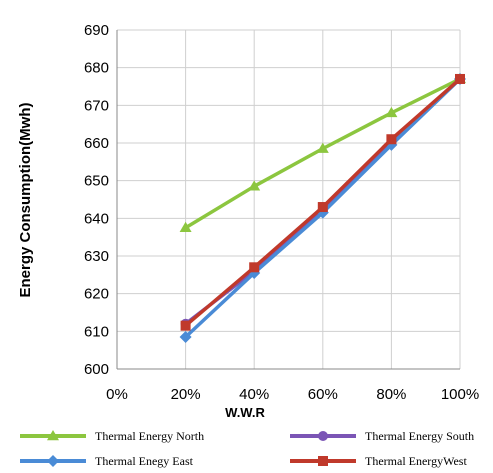  What do you see at coordinates (96, 218) in the screenshot?
I see `y-tick-label: 640` at bounding box center [96, 218].